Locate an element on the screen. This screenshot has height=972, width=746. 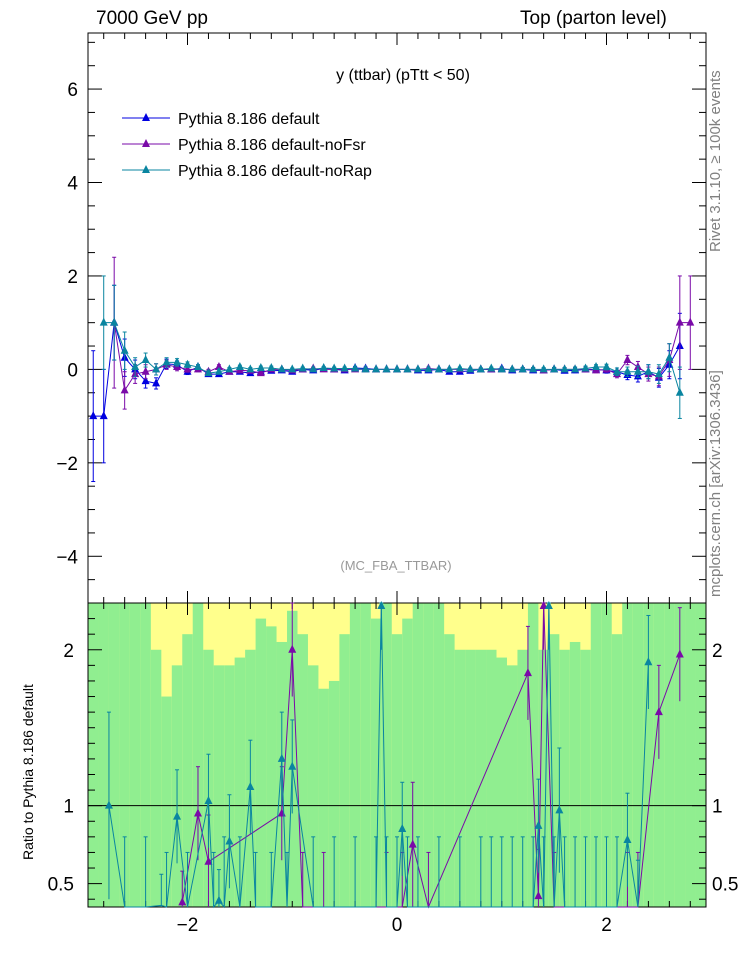
header-left: 7000 GeV pp is located at coordinates (152, 18).